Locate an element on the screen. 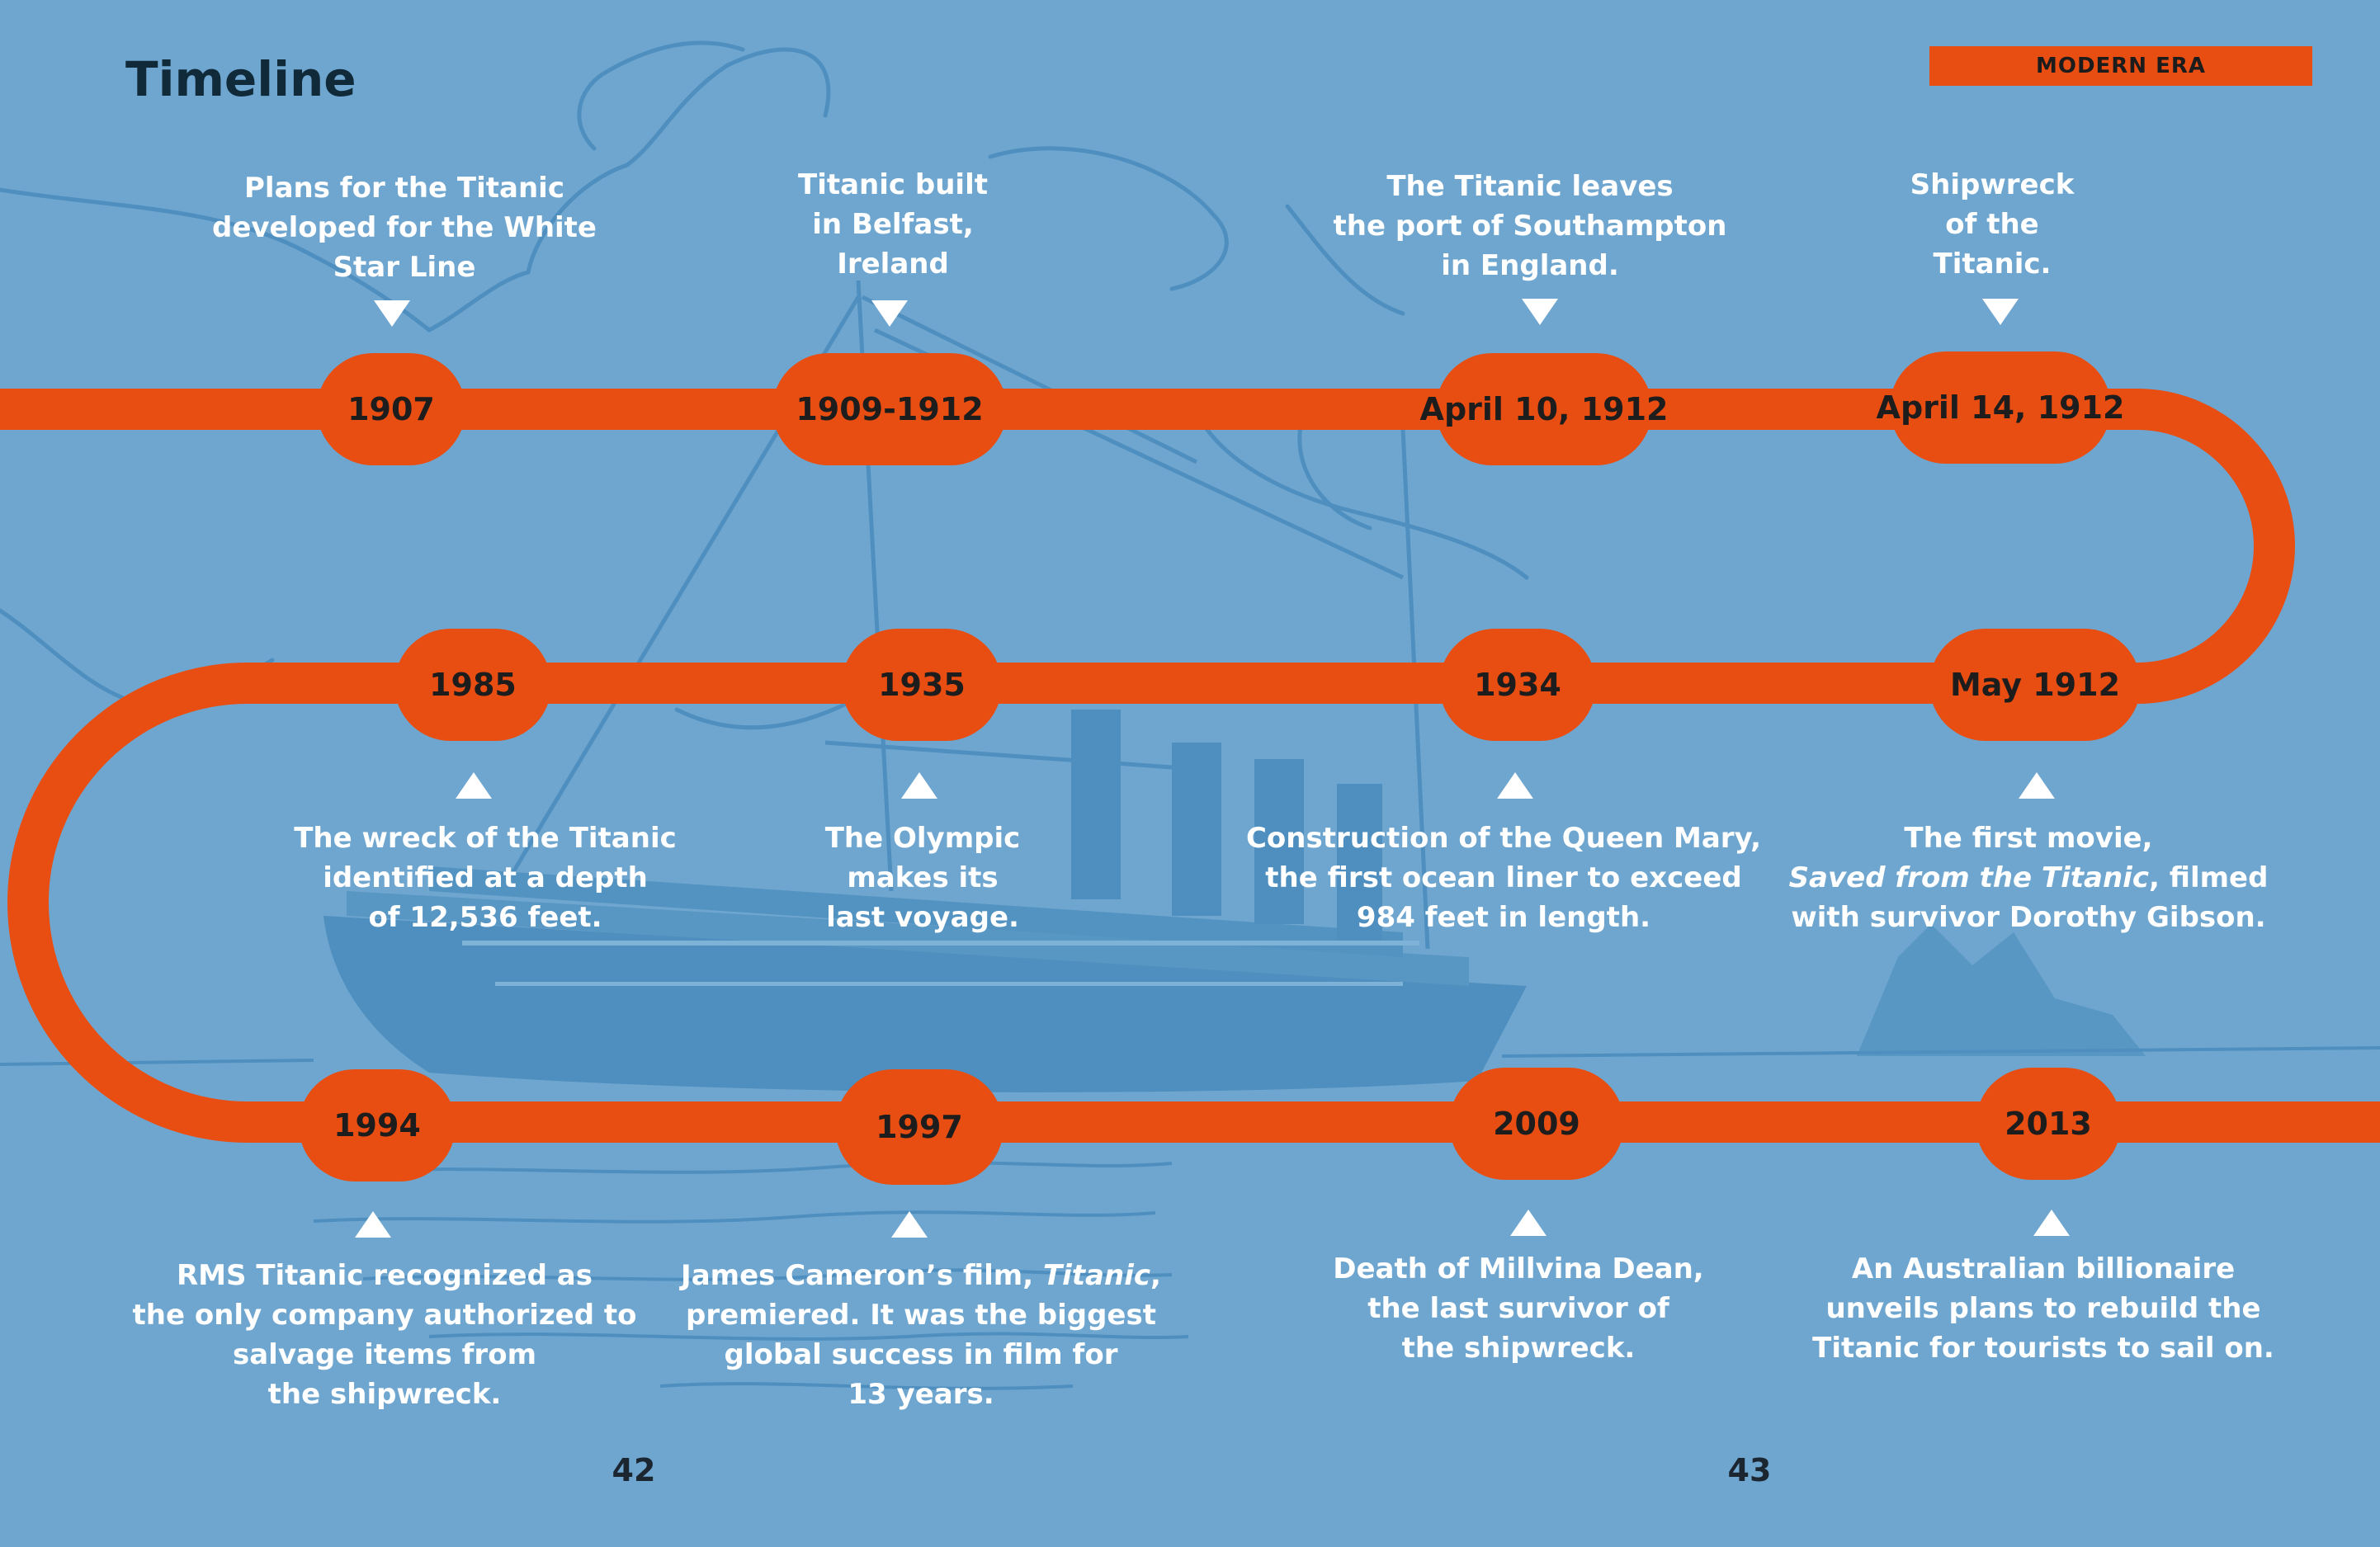  caption-line: of 12,536 feet. is located at coordinates (485, 917).